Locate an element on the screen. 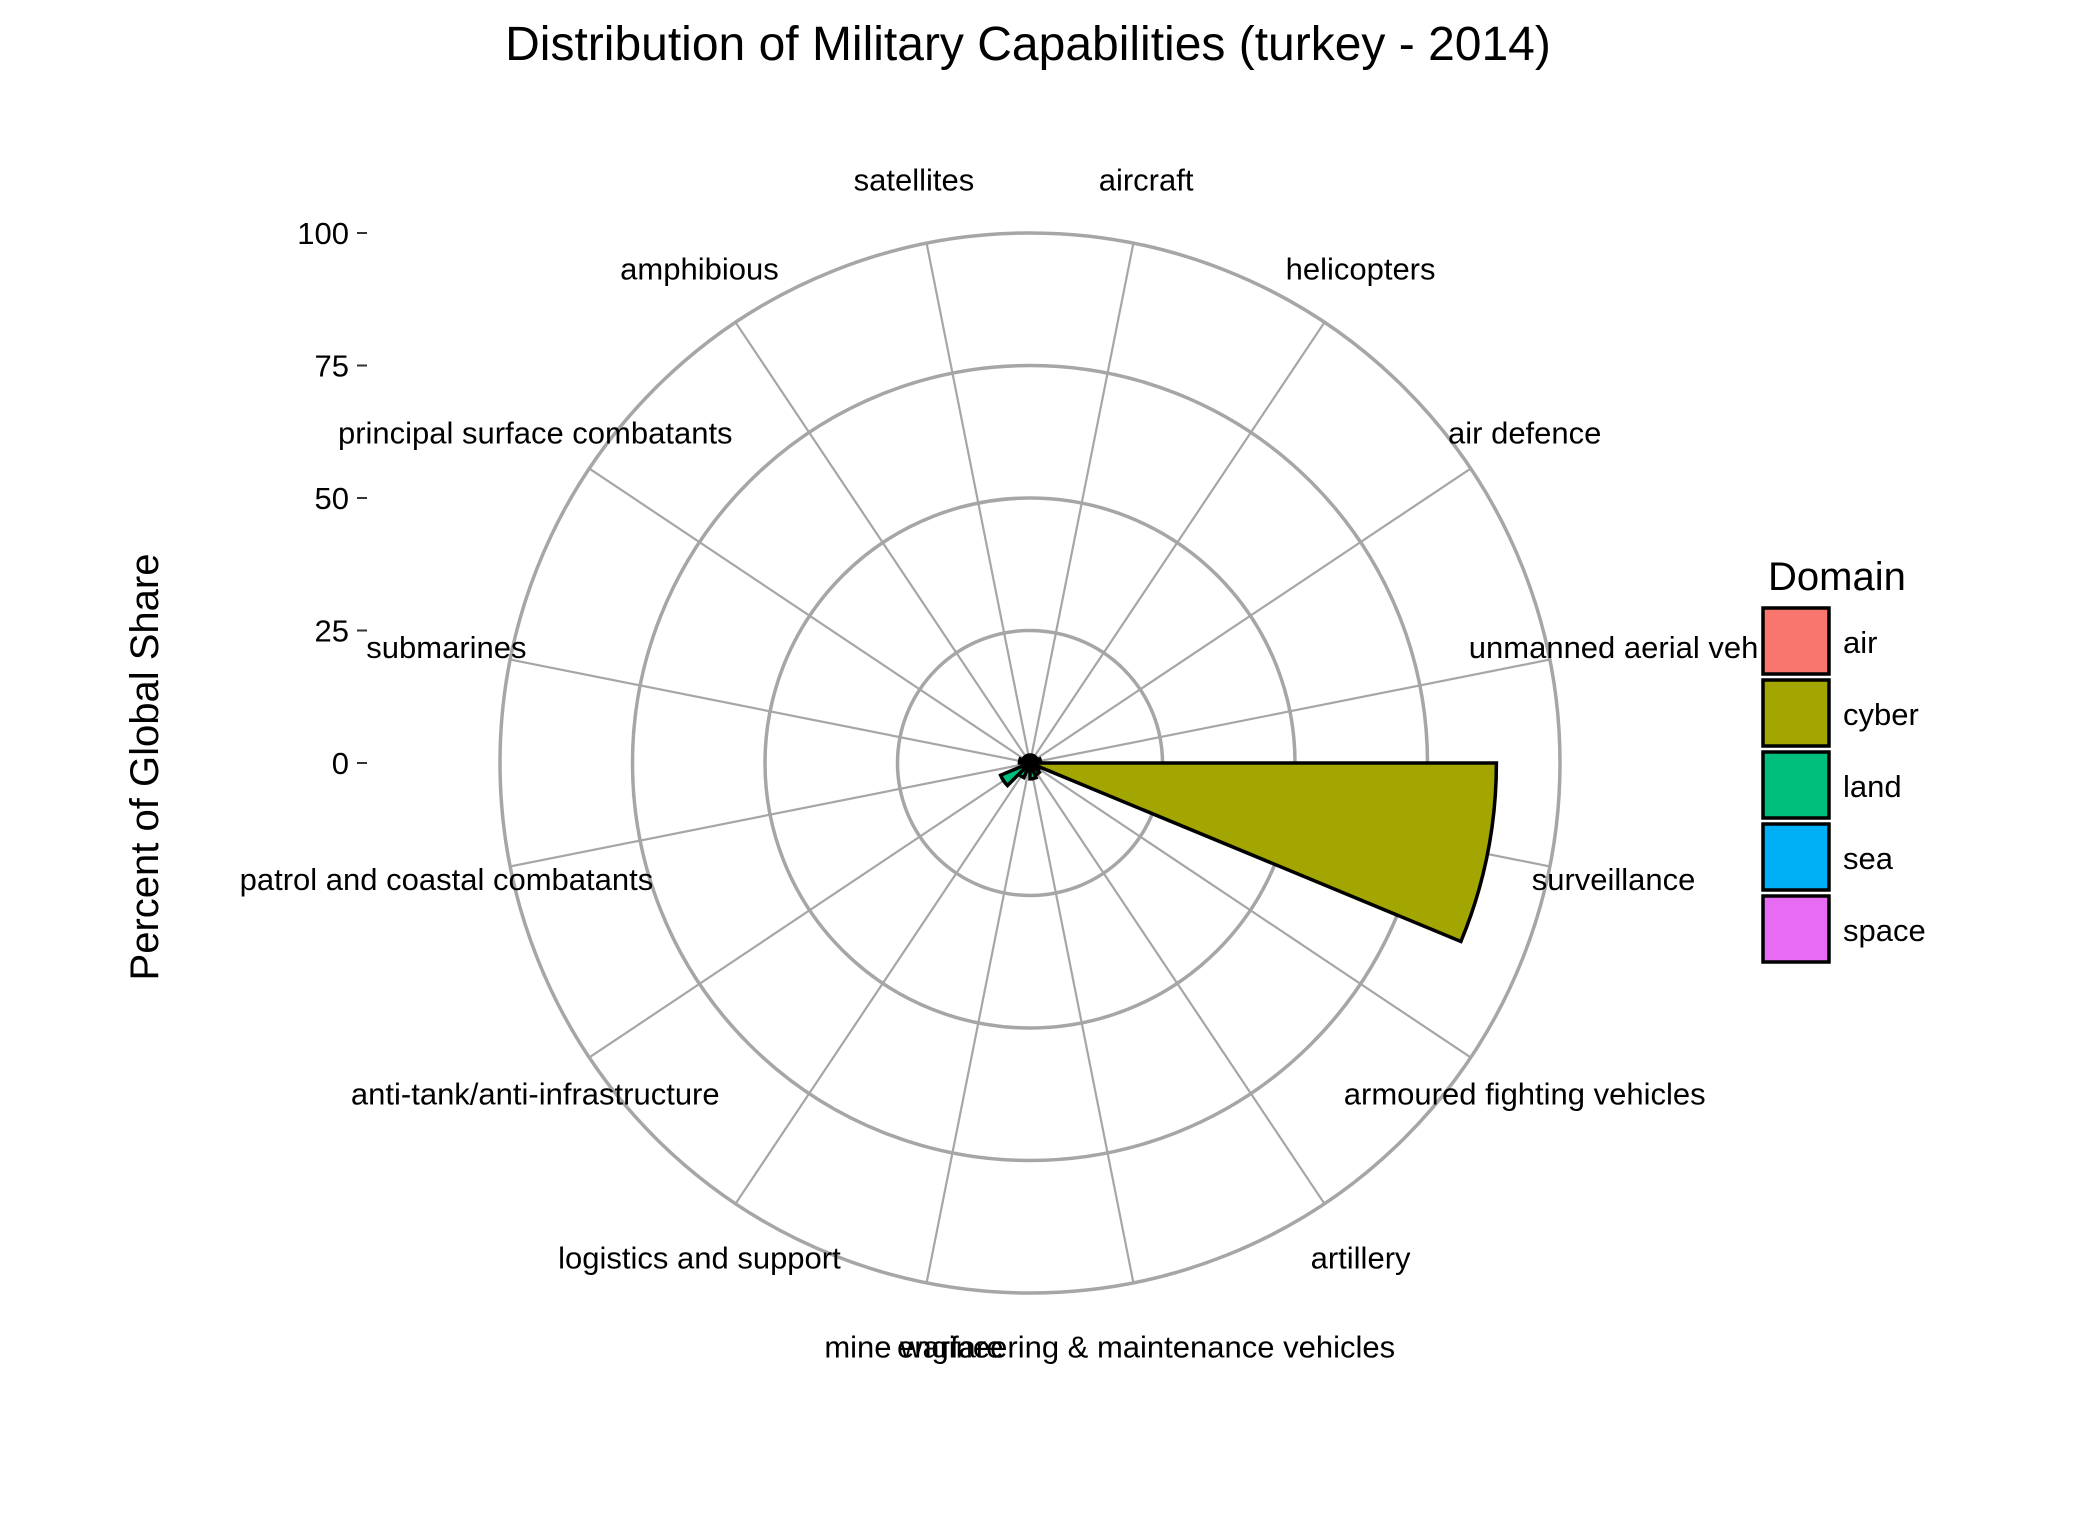 Image resolution: width=2087 pixels, height=1516 pixels. category-label: principal surface combatants is located at coordinates (535, 432).